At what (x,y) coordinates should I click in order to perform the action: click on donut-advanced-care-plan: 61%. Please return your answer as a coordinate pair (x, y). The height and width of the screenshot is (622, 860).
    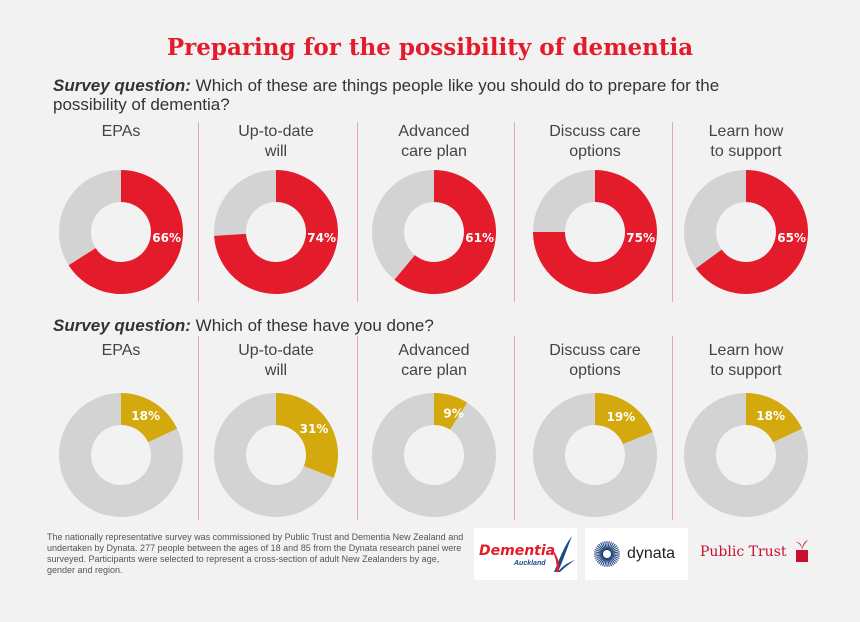
    Looking at the image, I should click on (434, 232).